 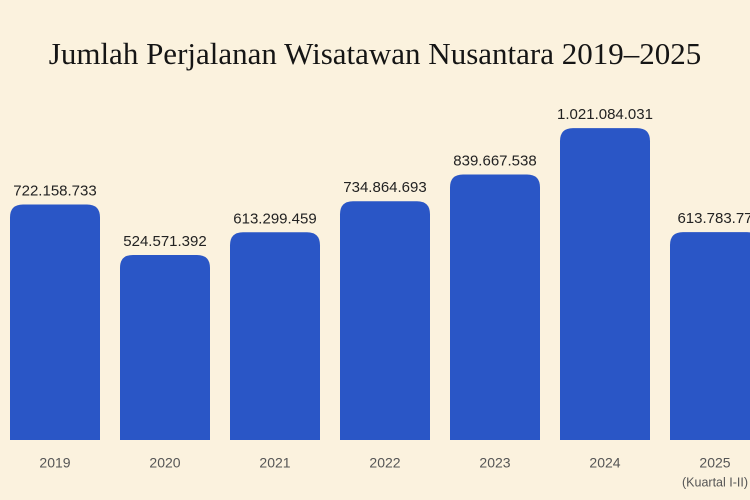 What do you see at coordinates (164, 463) in the screenshot?
I see `x-tick-label: 2020` at bounding box center [164, 463].